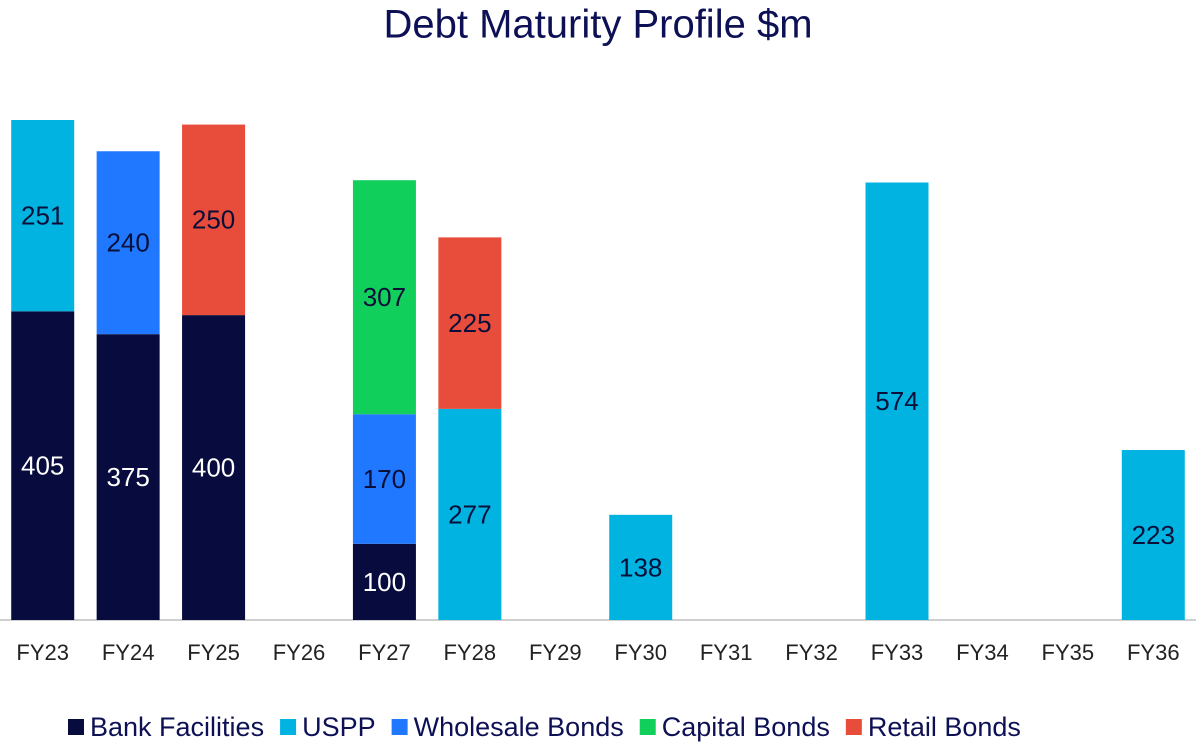  Describe the element at coordinates (384, 652) in the screenshot. I see `x-tick-label: FY27` at that location.